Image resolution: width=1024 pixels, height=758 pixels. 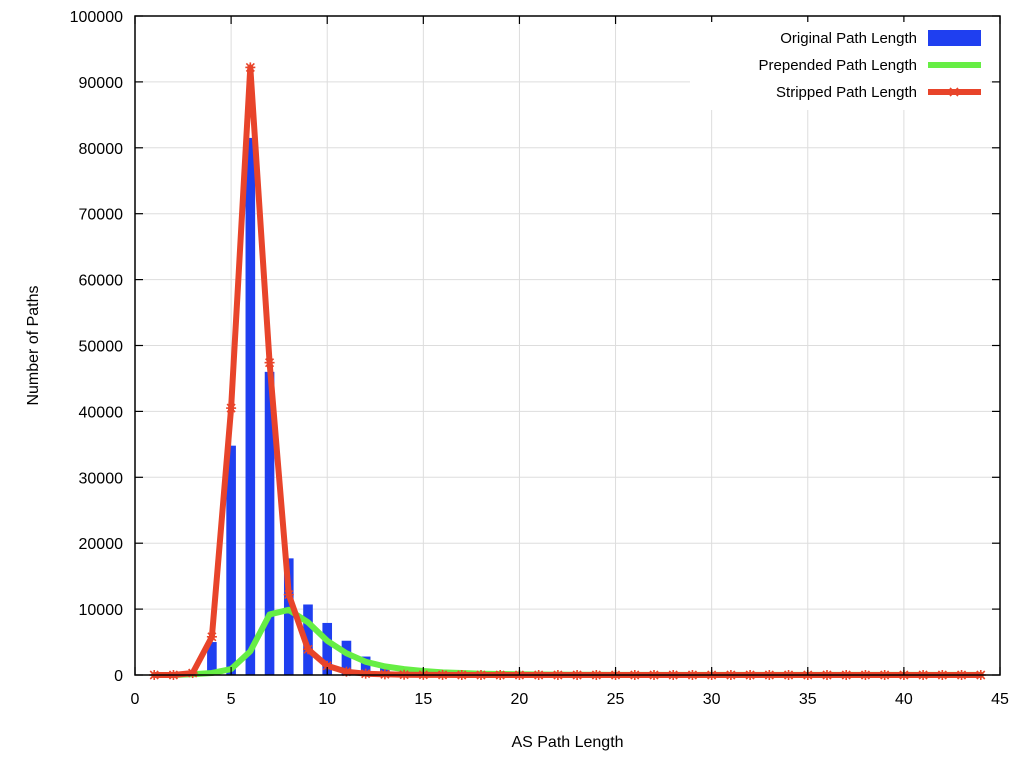 What do you see at coordinates (567, 742) in the screenshot?
I see `x-axis-title: AS Path Length` at bounding box center [567, 742].